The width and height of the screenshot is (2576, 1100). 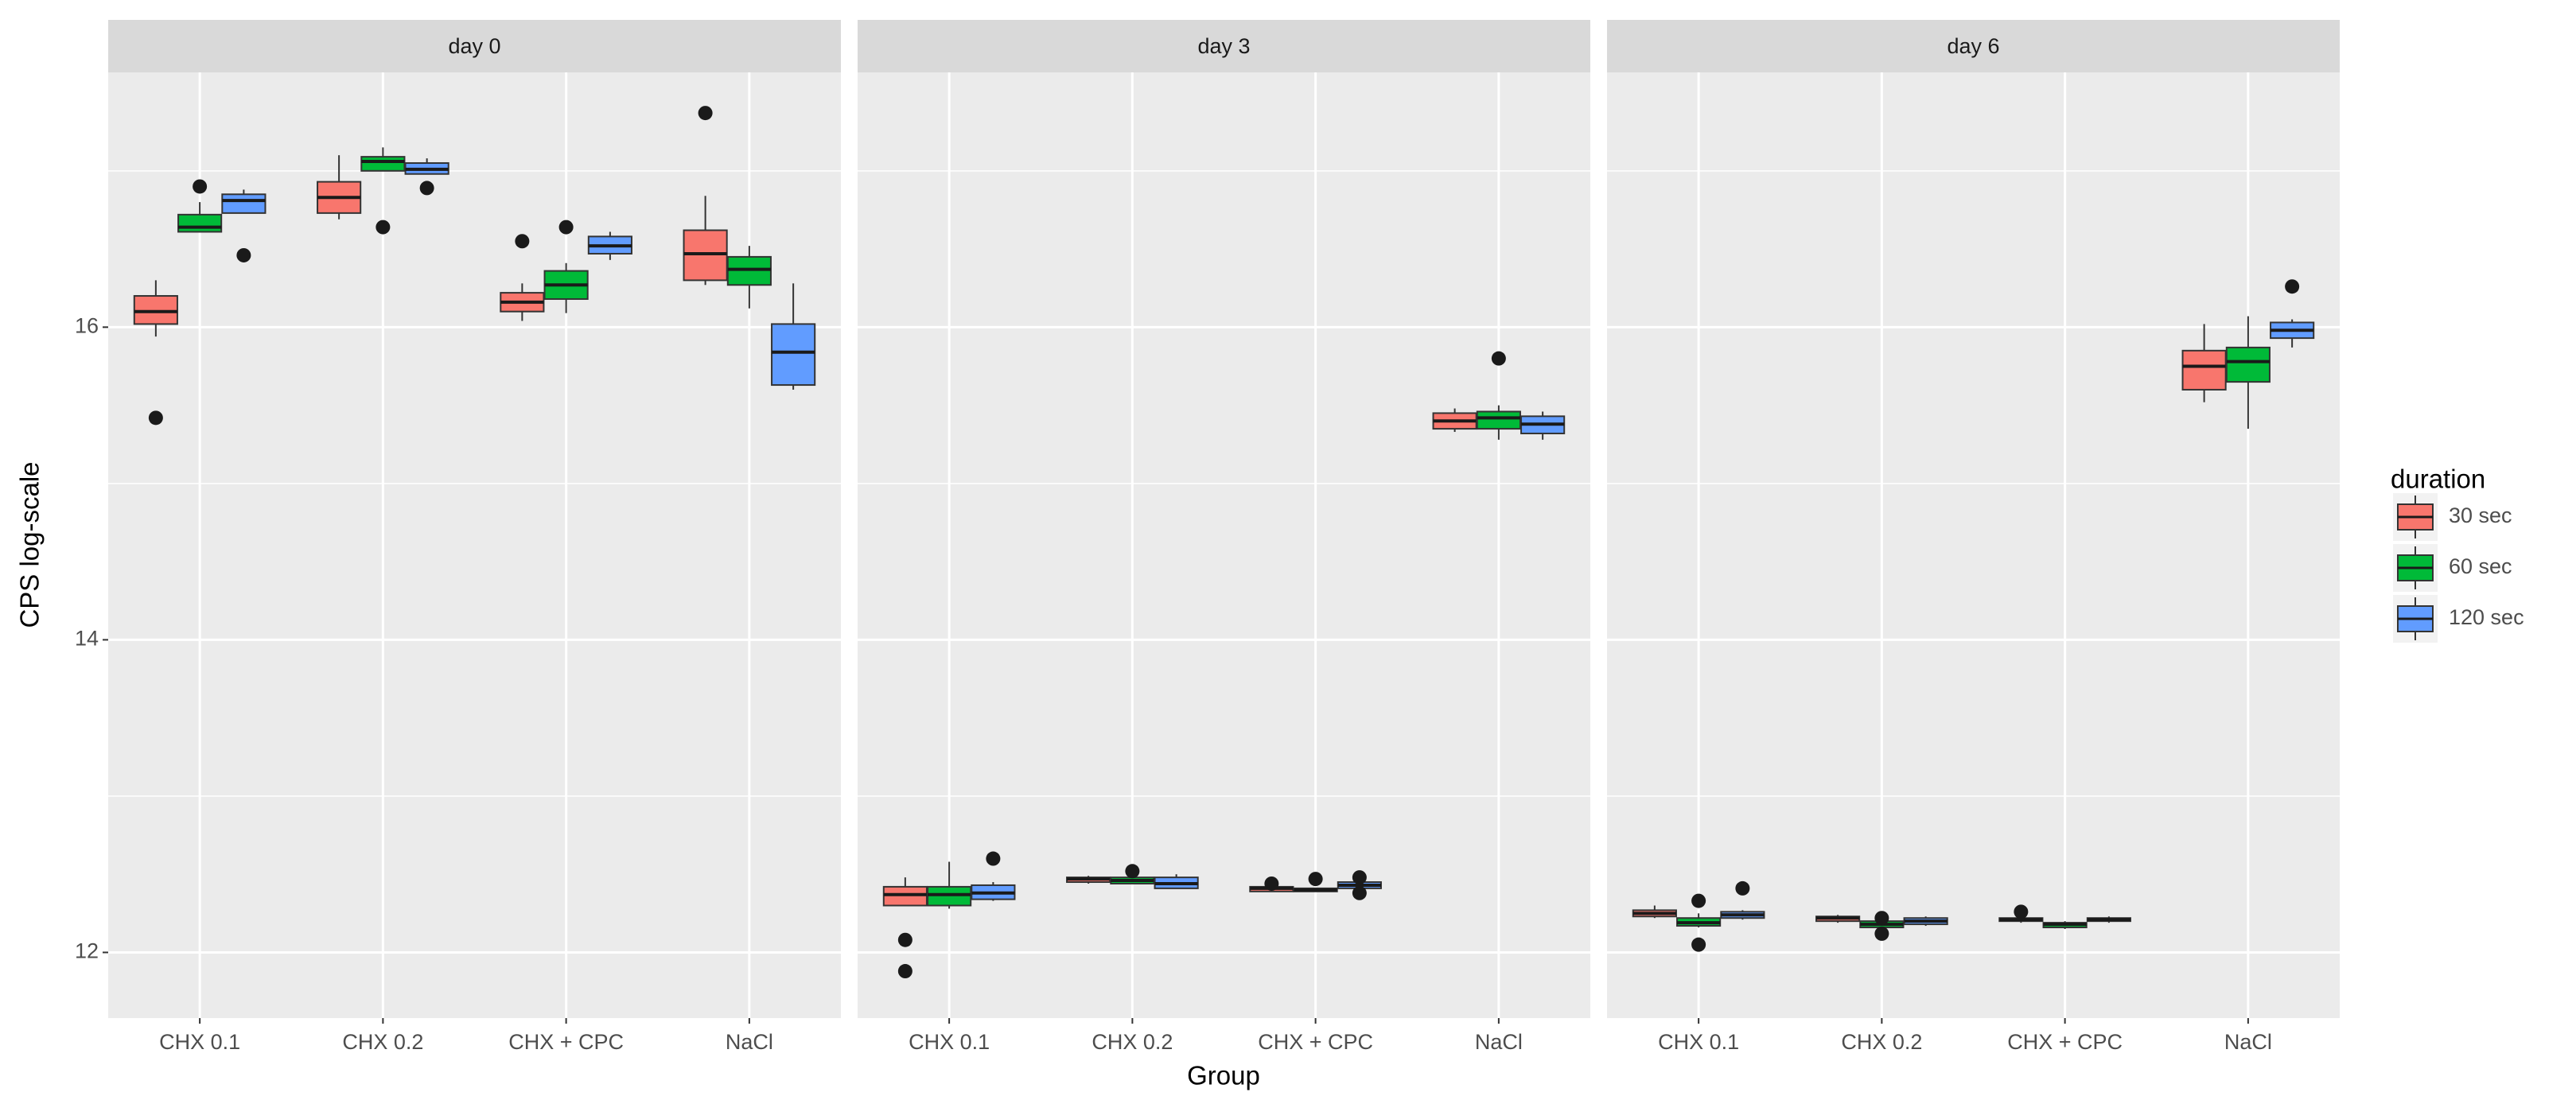 What do you see at coordinates (1224, 1076) in the screenshot?
I see `x-axis-title: Group` at bounding box center [1224, 1076].